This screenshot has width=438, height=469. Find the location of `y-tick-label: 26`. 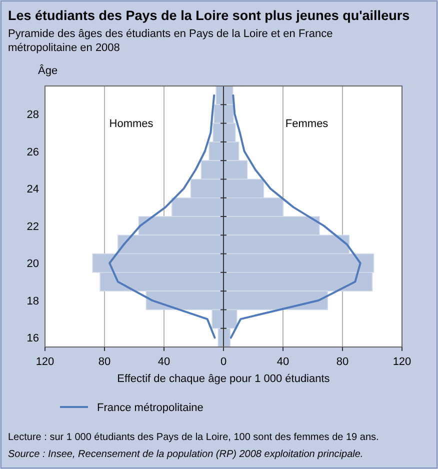

y-tick-label: 26 is located at coordinates (32, 152).